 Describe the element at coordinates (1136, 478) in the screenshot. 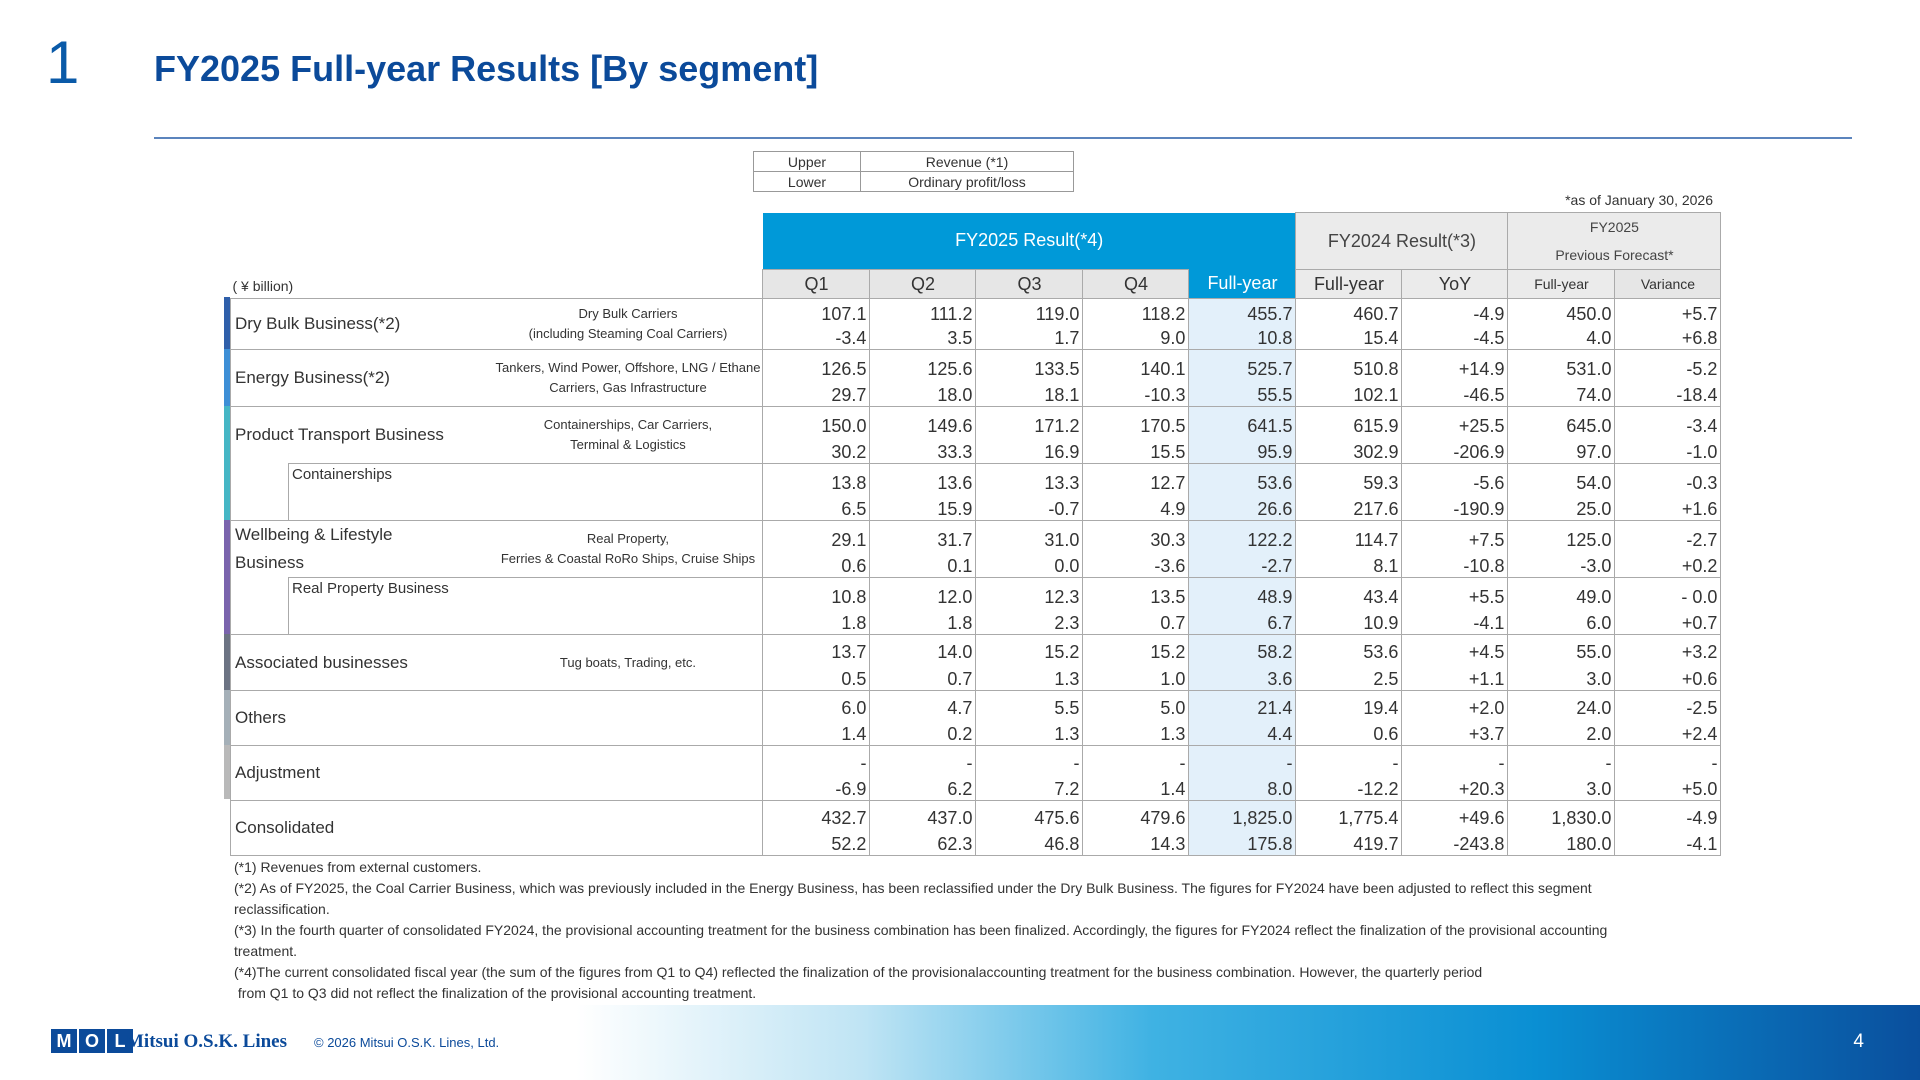

I see `revenue-cell: 12.7` at that location.